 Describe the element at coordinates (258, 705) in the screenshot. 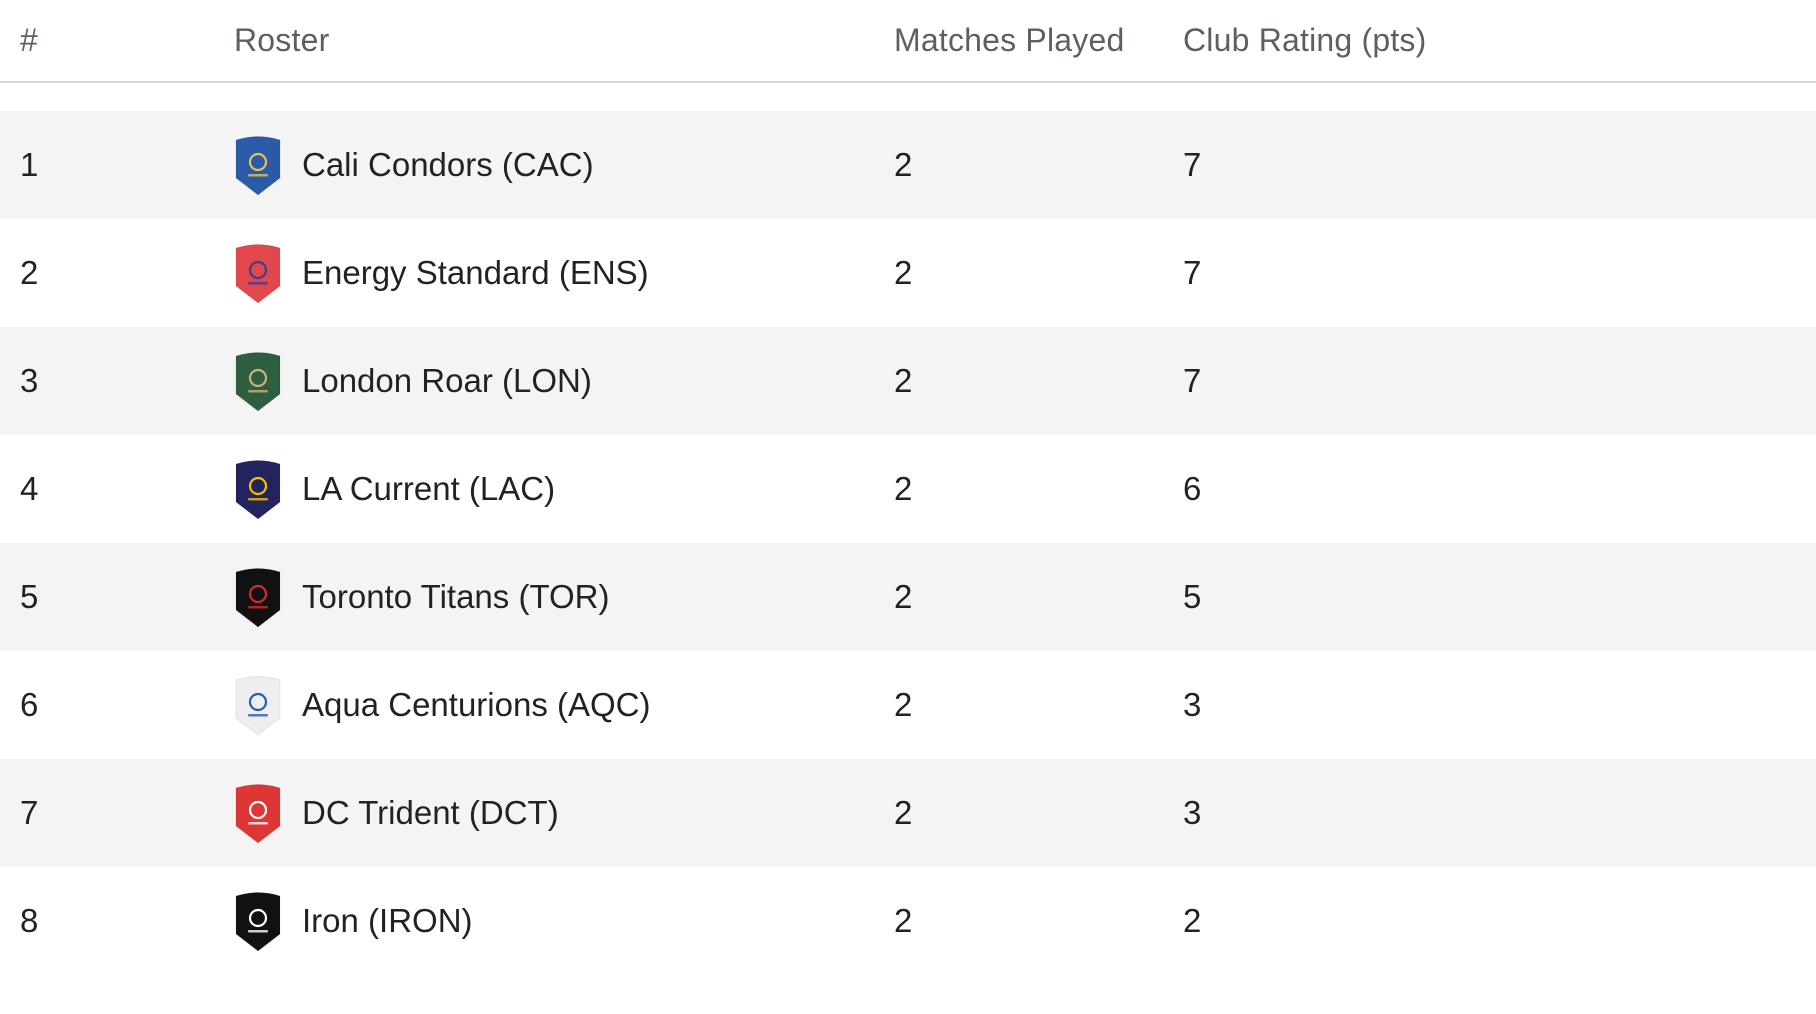

I see `aqua-centurions-logo-icon` at that location.